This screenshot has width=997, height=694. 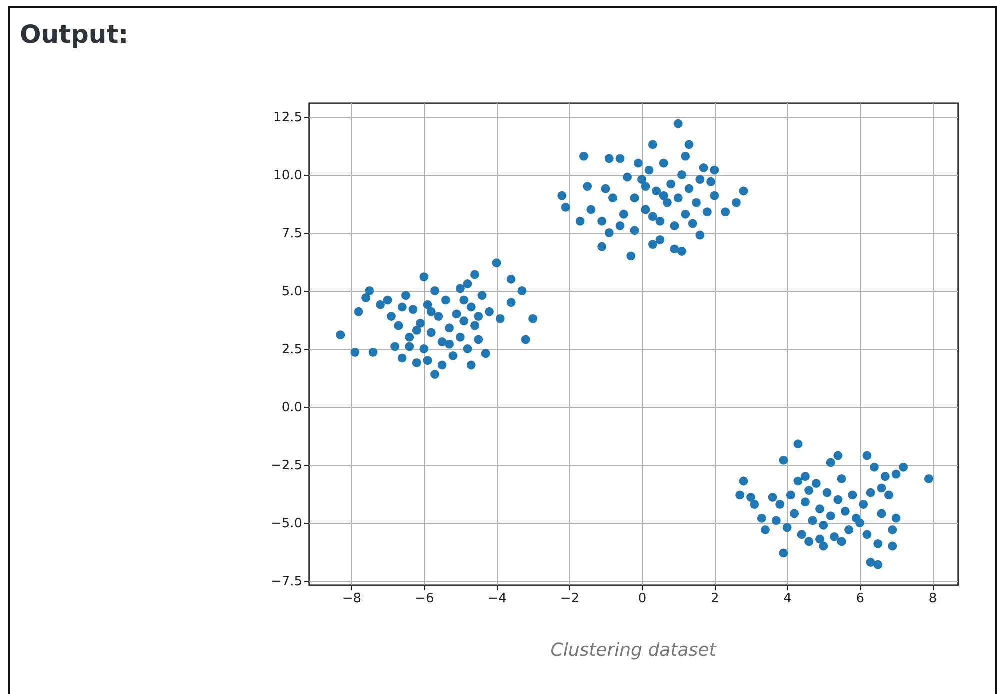 I want to click on y-tick-label: 10.0, so click(x=288, y=176).